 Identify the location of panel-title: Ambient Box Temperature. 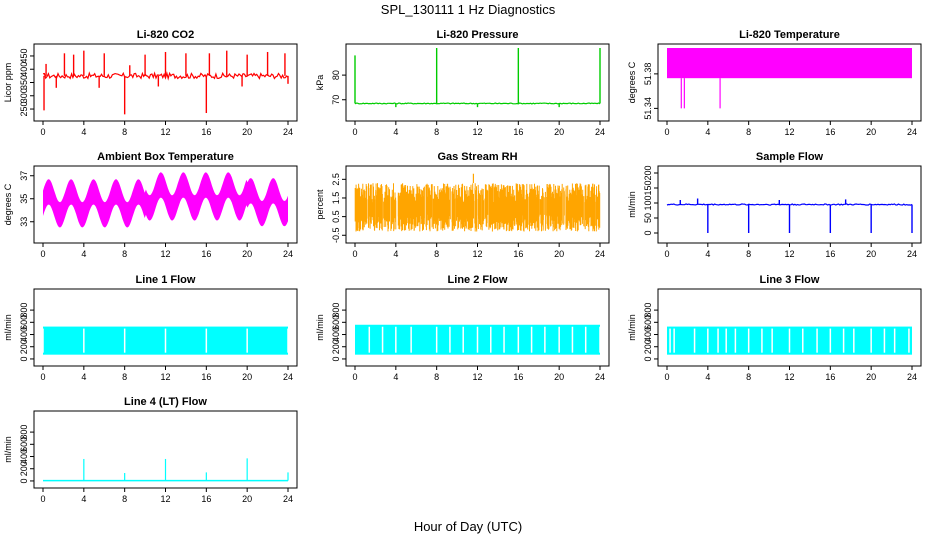
(165, 157).